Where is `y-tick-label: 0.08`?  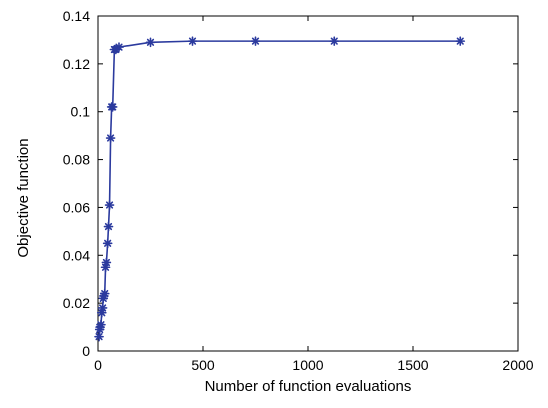 y-tick-label: 0.08 is located at coordinates (76, 160).